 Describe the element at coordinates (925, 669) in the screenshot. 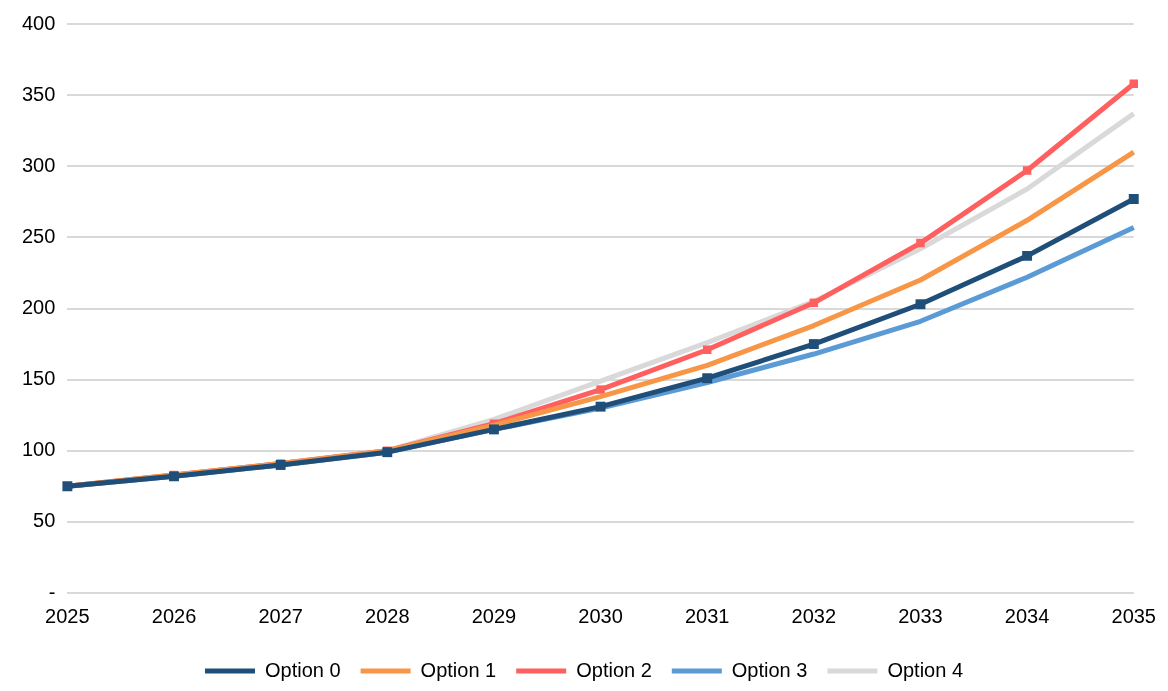

I see `legend-label: Option 4` at that location.